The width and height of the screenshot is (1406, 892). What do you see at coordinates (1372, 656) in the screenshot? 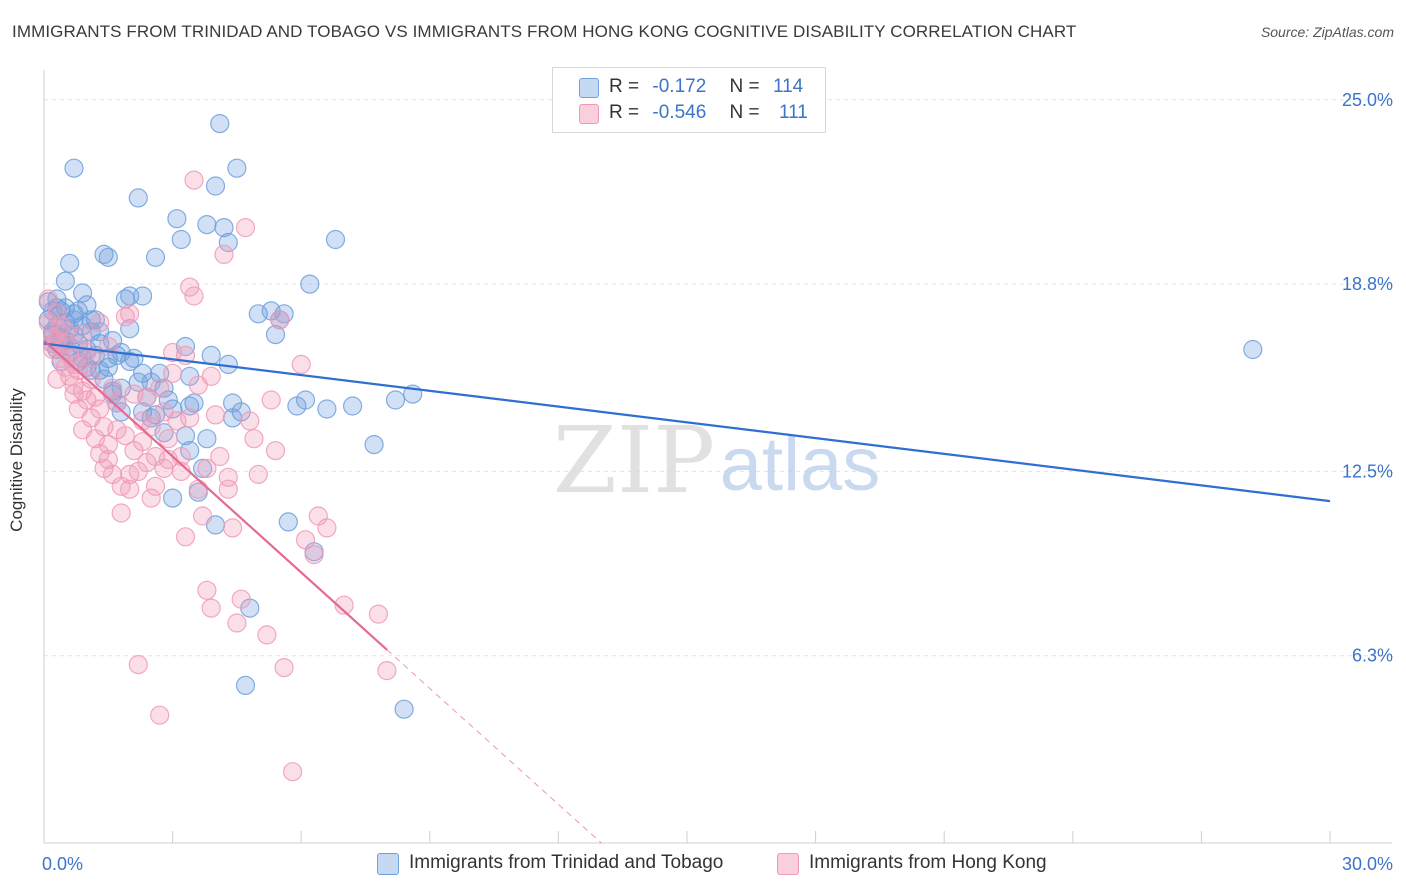
I see `y-tick-label-0: 6.3%` at bounding box center [1372, 656].